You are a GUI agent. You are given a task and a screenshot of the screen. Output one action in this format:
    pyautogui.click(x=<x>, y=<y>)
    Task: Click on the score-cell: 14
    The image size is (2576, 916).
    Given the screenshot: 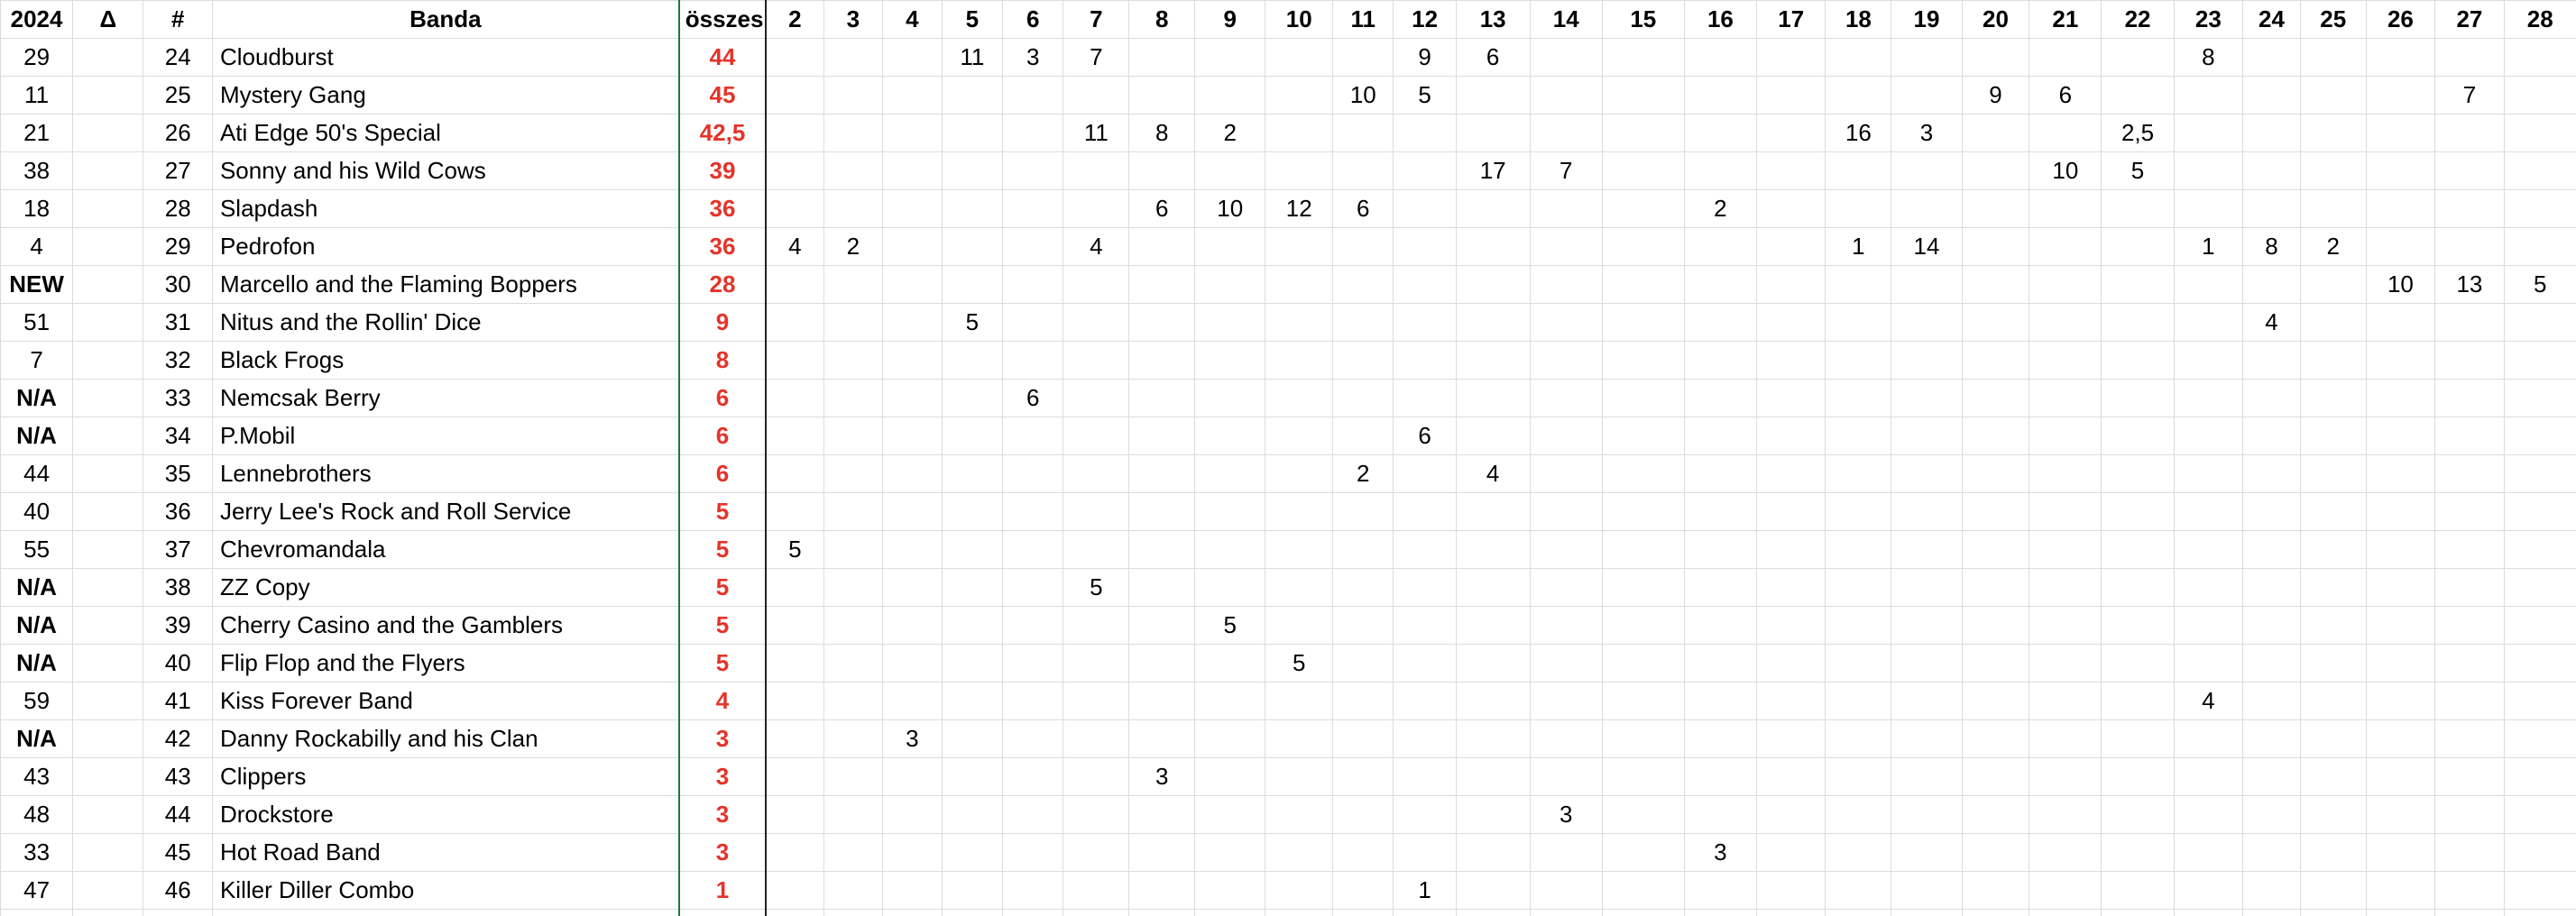 What is the action you would take?
    pyautogui.click(x=1927, y=246)
    